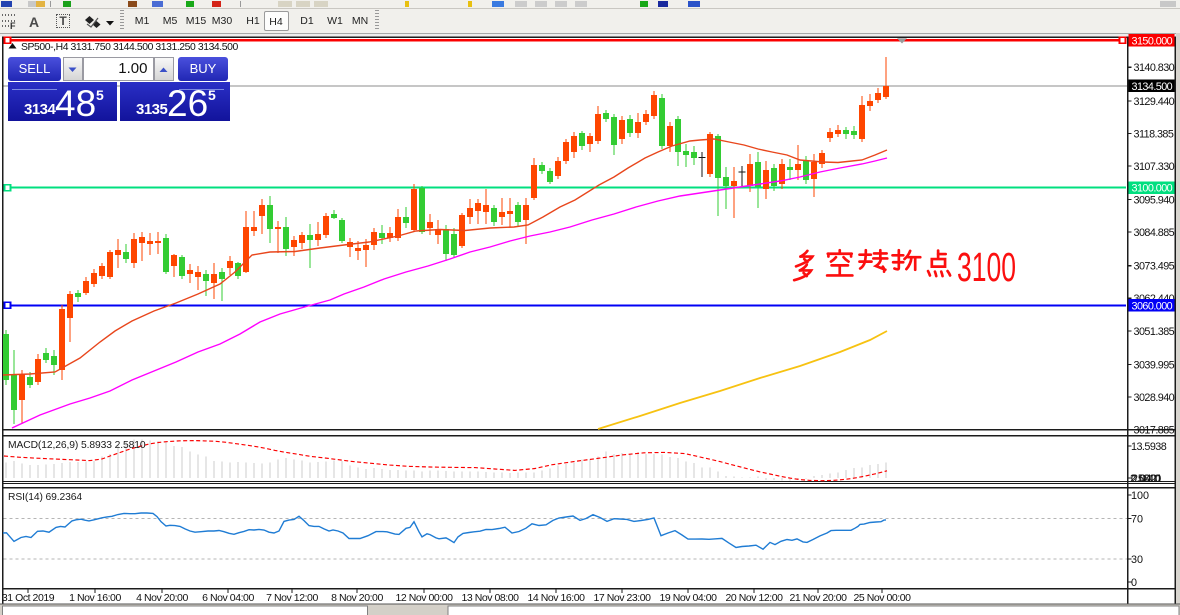  What do you see at coordinates (1154, 431) in the screenshot?
I see `svg-text: 3017.885` at bounding box center [1154, 431].